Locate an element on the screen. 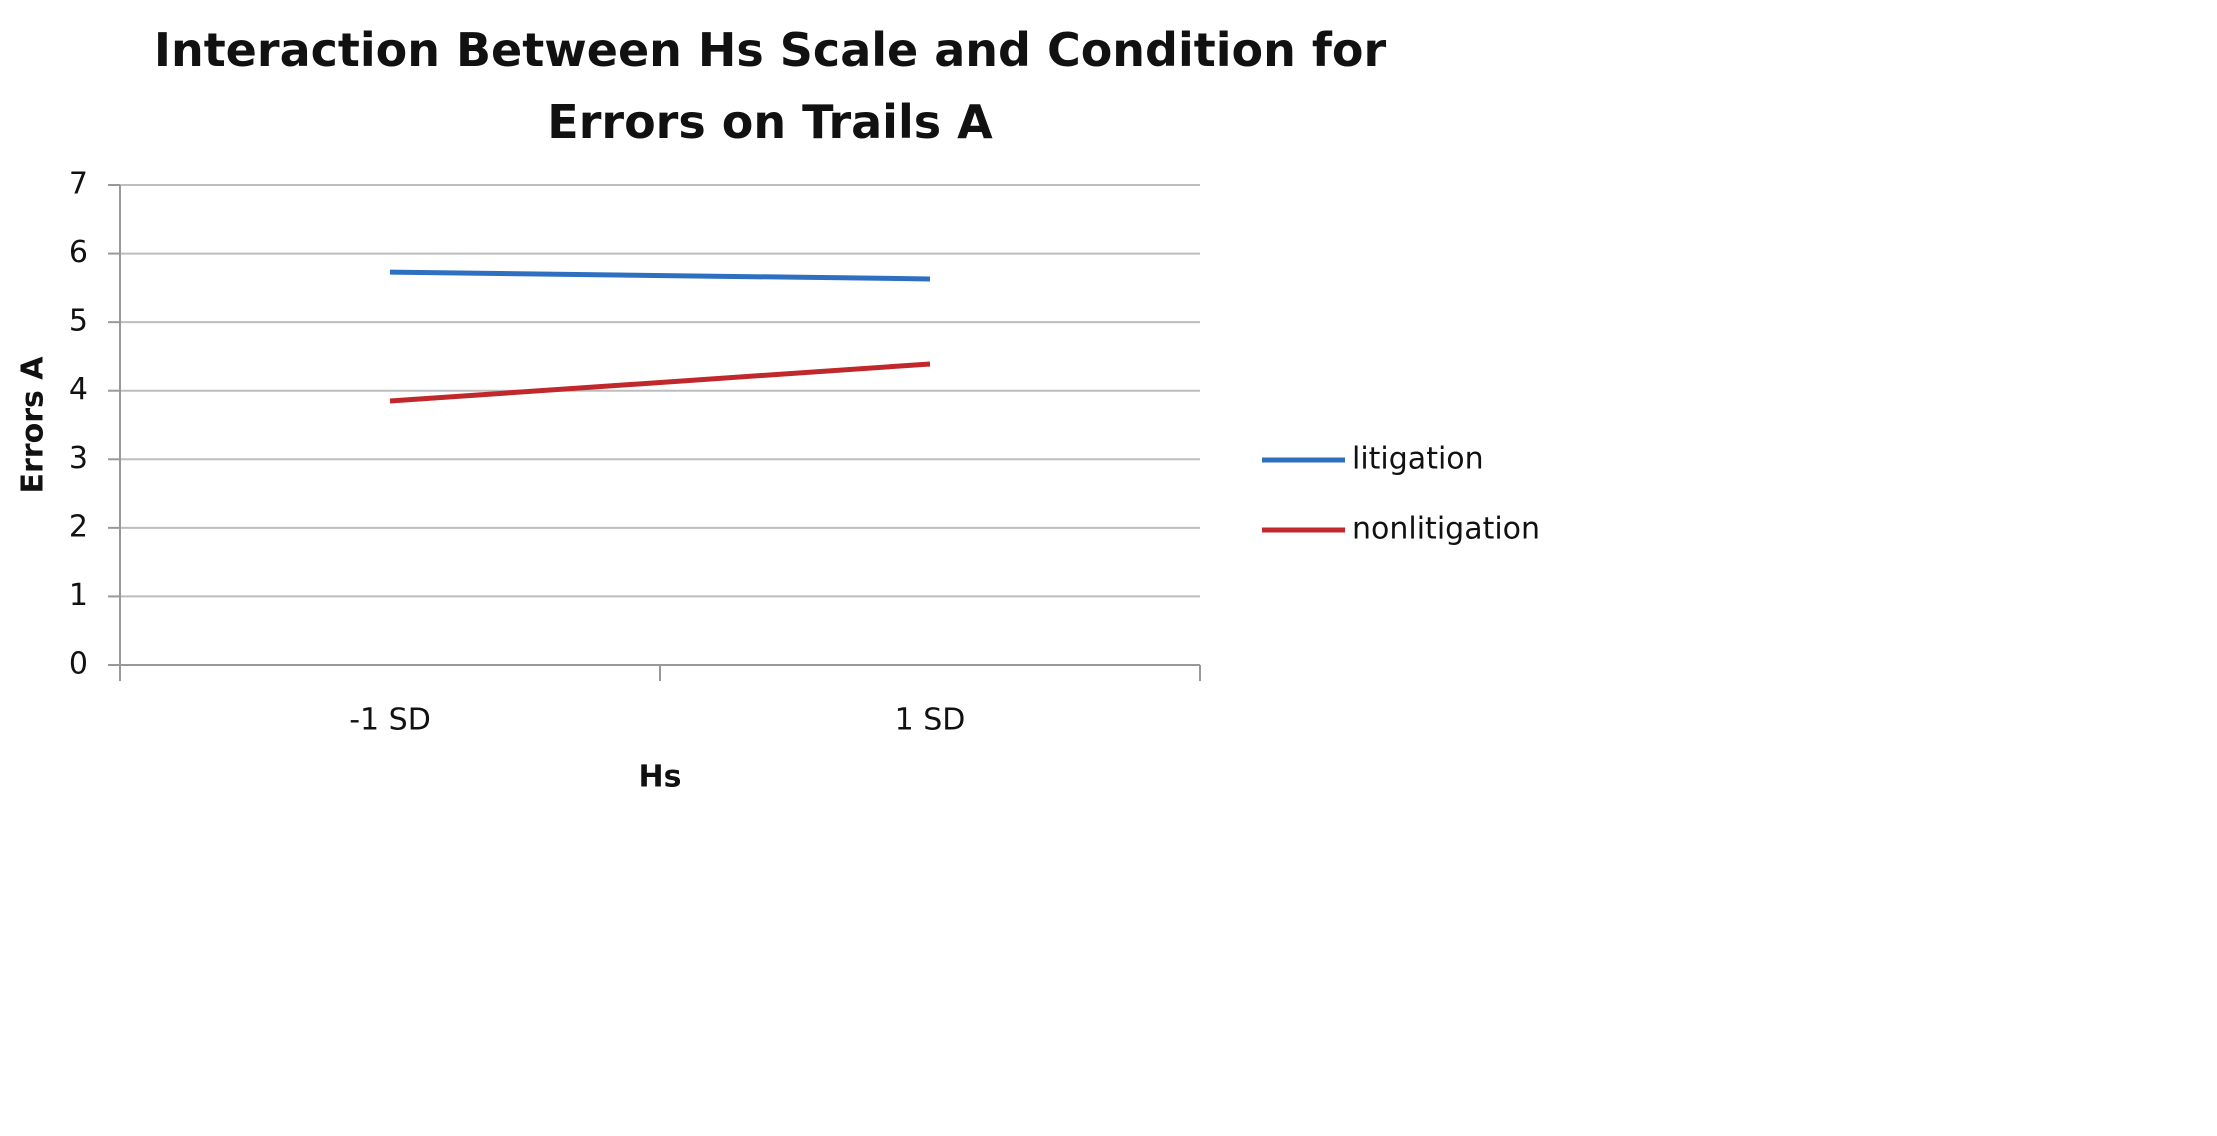  x-tick-label: -1 SD is located at coordinates (390, 720).